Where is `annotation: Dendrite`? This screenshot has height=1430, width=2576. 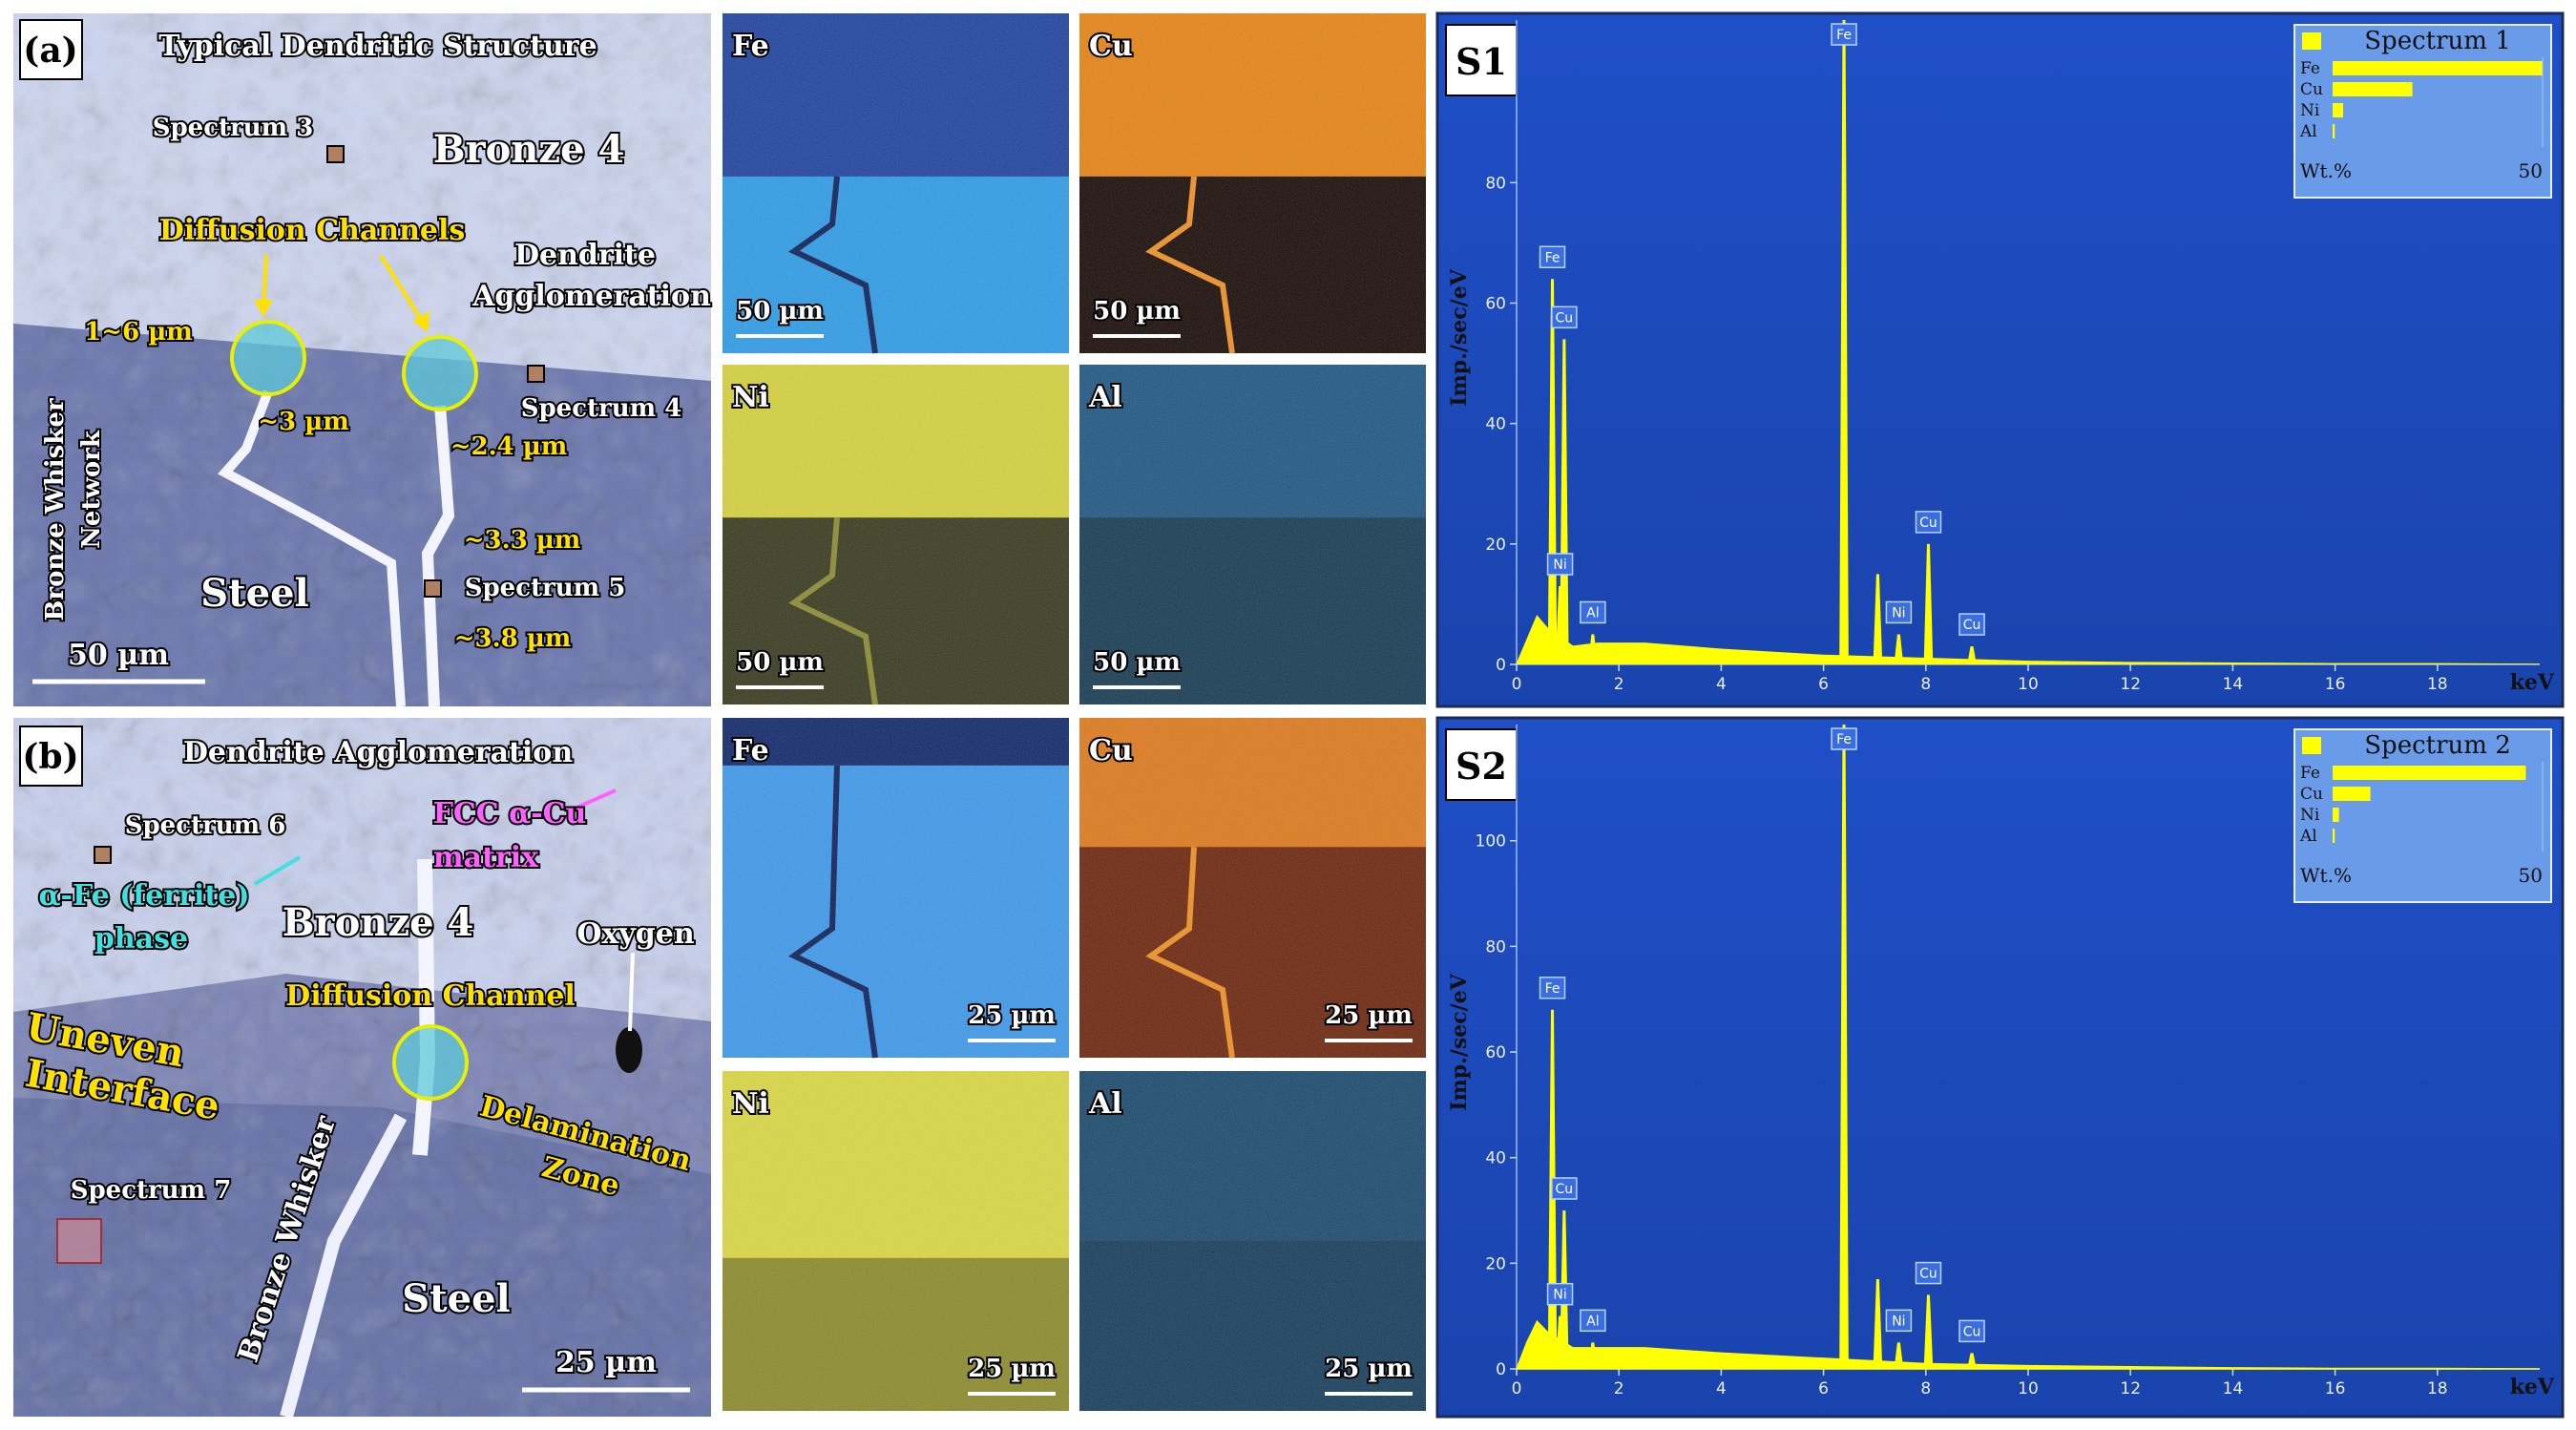 annotation: Dendrite is located at coordinates (585, 255).